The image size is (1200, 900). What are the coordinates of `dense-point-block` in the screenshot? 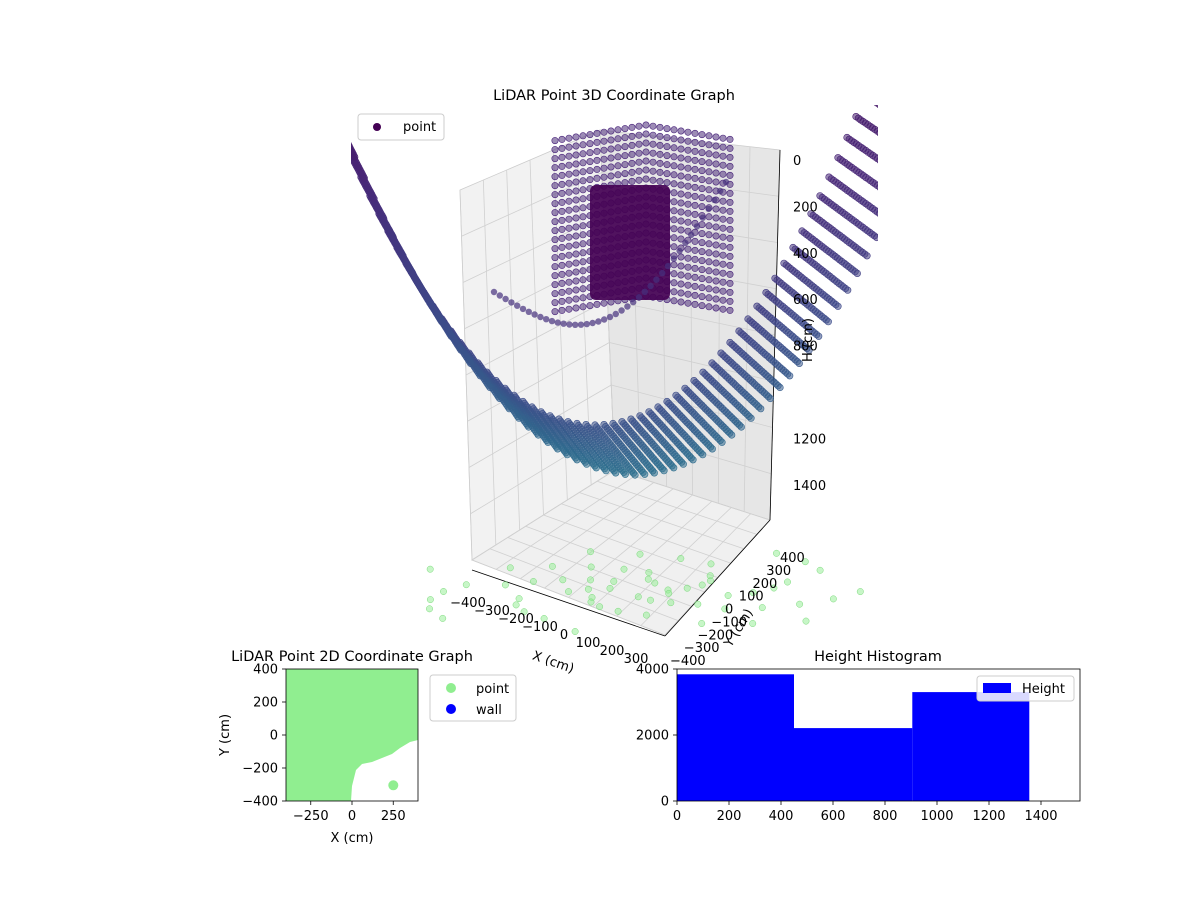 It's located at (630, 242).